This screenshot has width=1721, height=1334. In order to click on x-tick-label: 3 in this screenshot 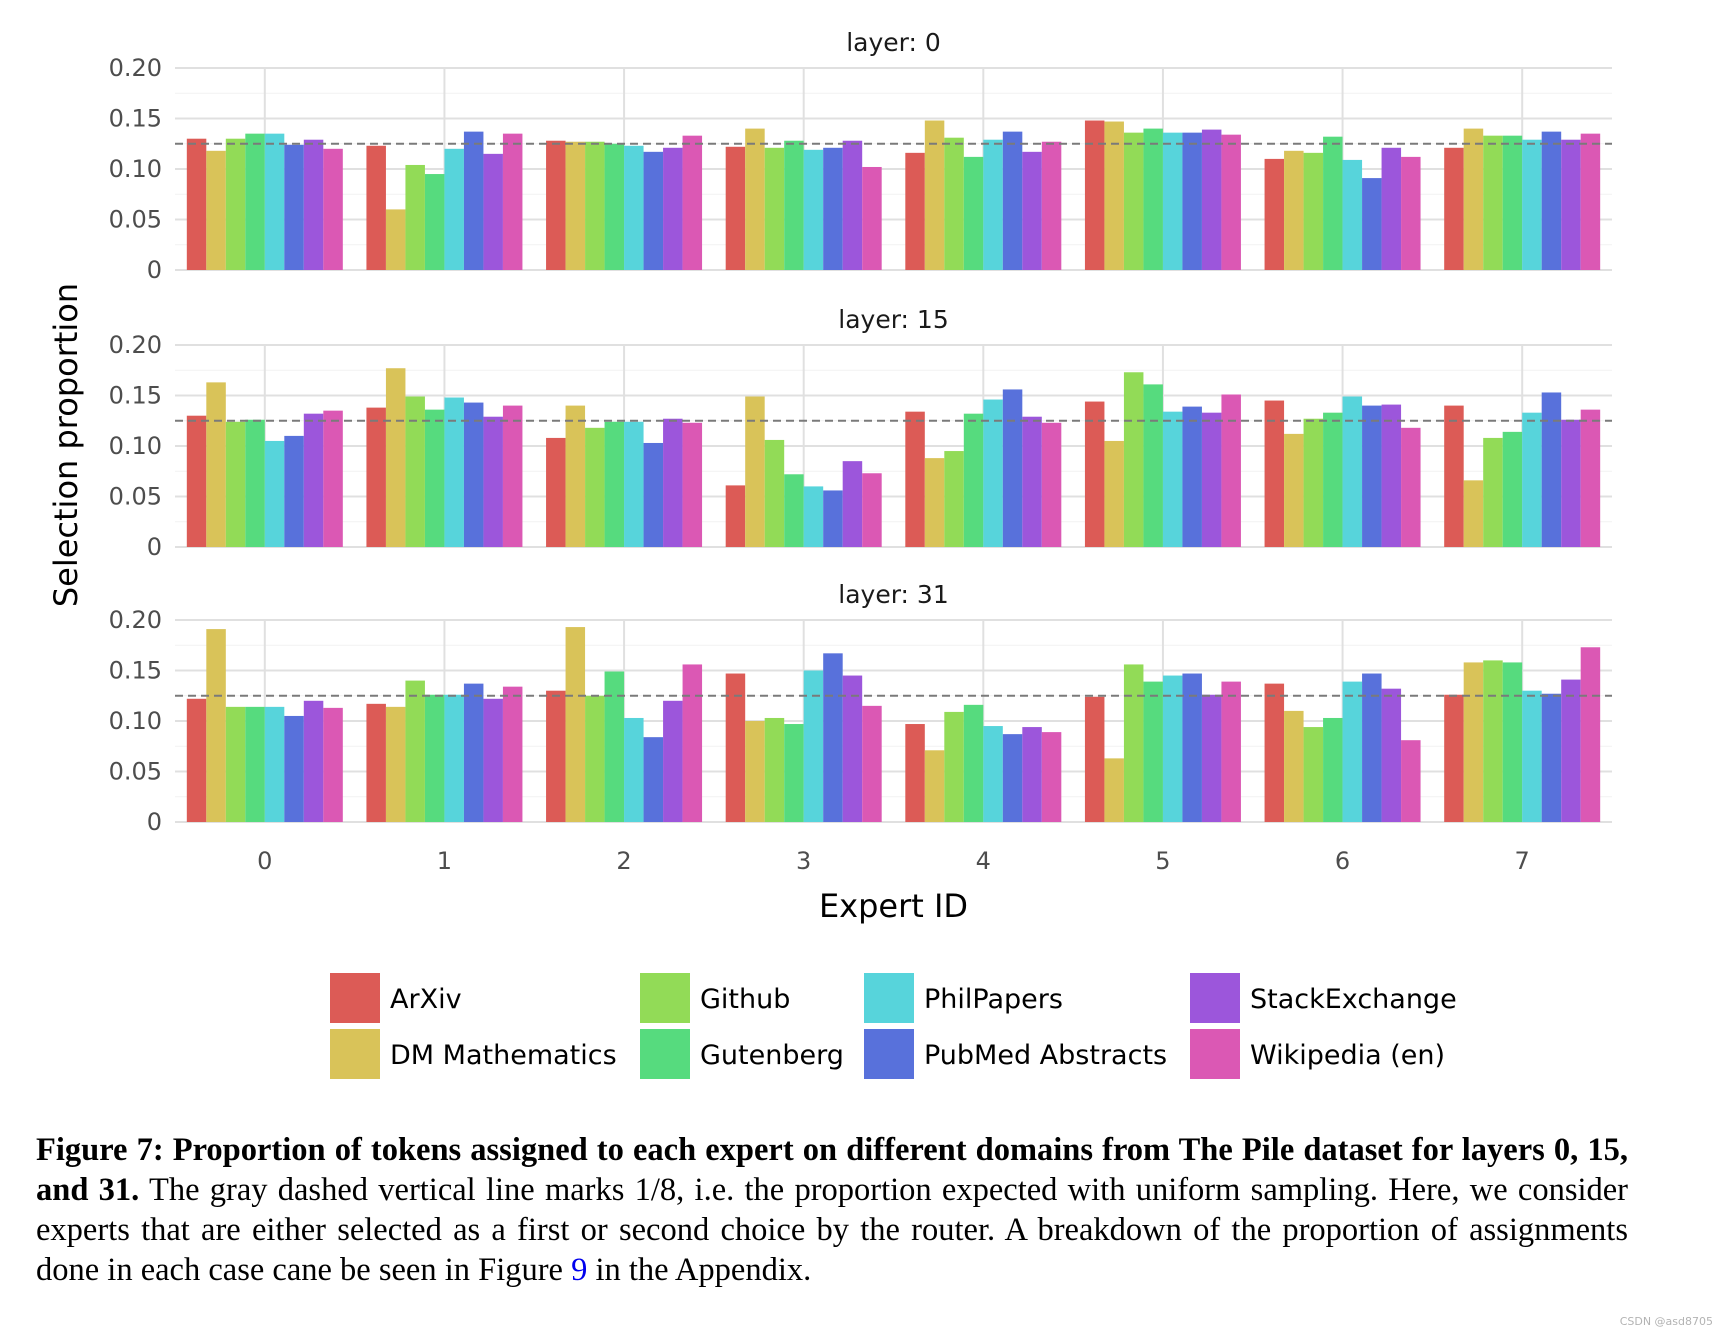, I will do `click(803, 861)`.